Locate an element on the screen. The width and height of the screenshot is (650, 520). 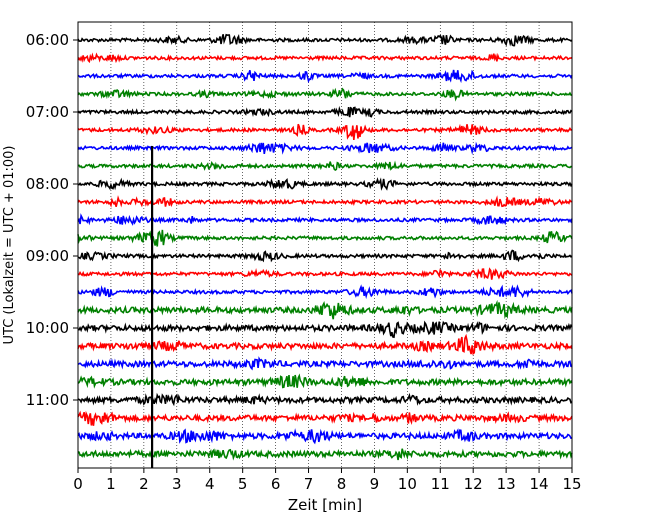
y-tick-label: 08:00 is located at coordinates (47, 184).